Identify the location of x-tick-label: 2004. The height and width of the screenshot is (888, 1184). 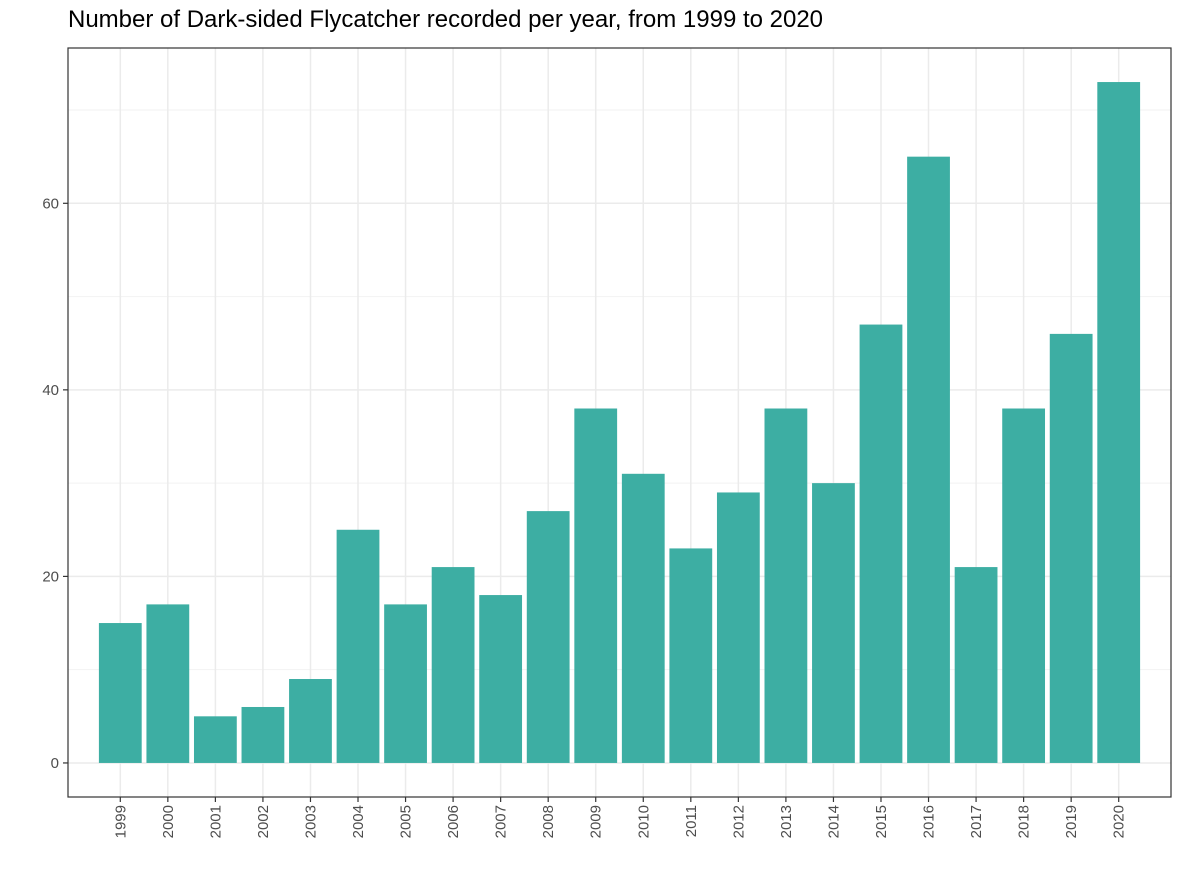
(358, 821).